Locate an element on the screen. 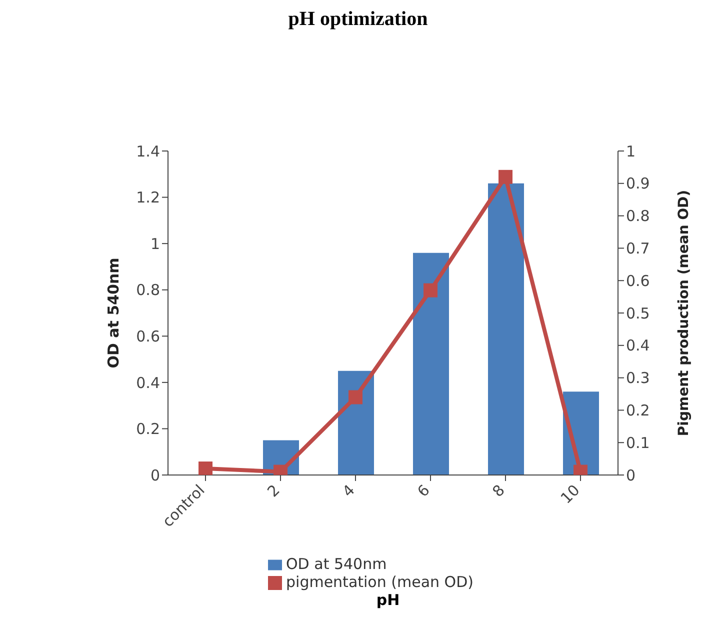 Image resolution: width=716 pixels, height=619 pixels. y2-tick-label: 0.9 is located at coordinates (638, 183).